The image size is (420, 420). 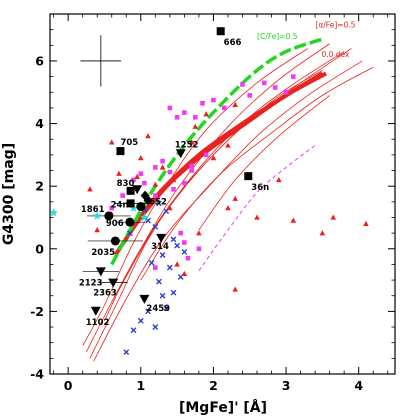 I want to click on y-tick-label: 4, so click(x=39, y=123).